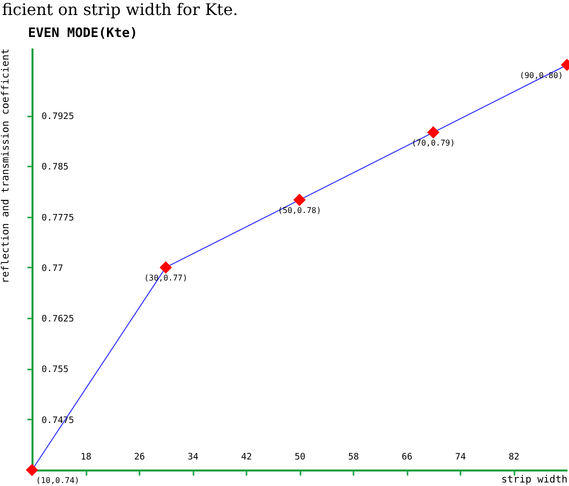 The height and width of the screenshot is (486, 569). I want to click on x-axis-title: strip width, so click(534, 480).